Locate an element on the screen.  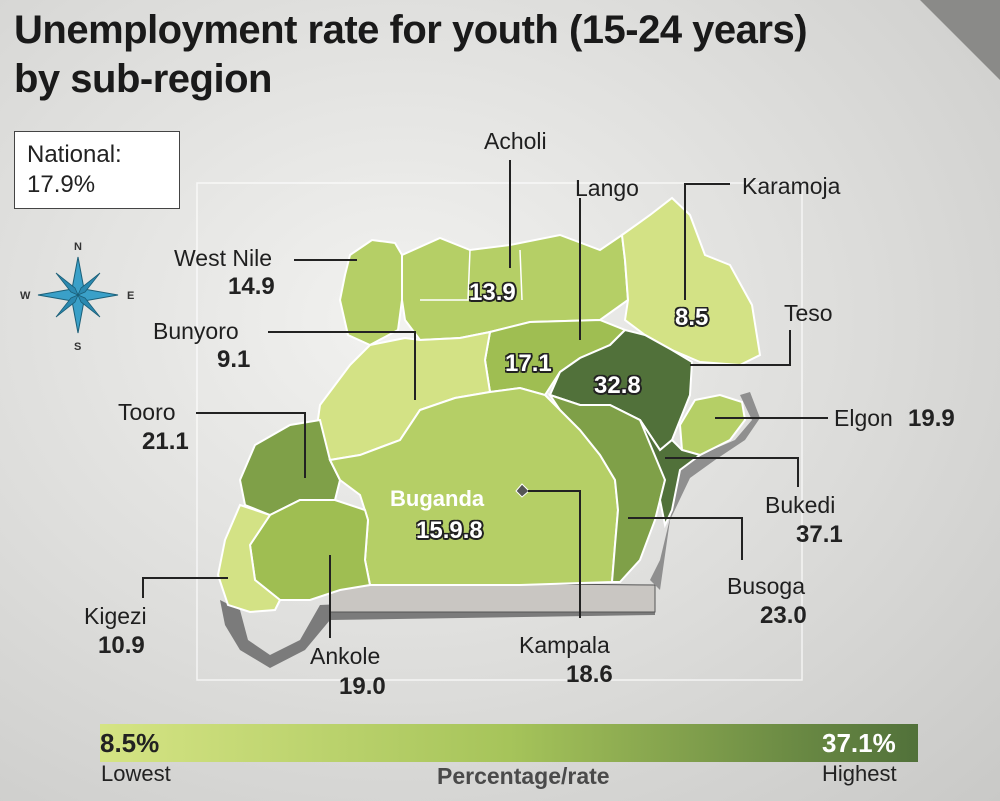
region-karamoja is located at coordinates (691, 281).